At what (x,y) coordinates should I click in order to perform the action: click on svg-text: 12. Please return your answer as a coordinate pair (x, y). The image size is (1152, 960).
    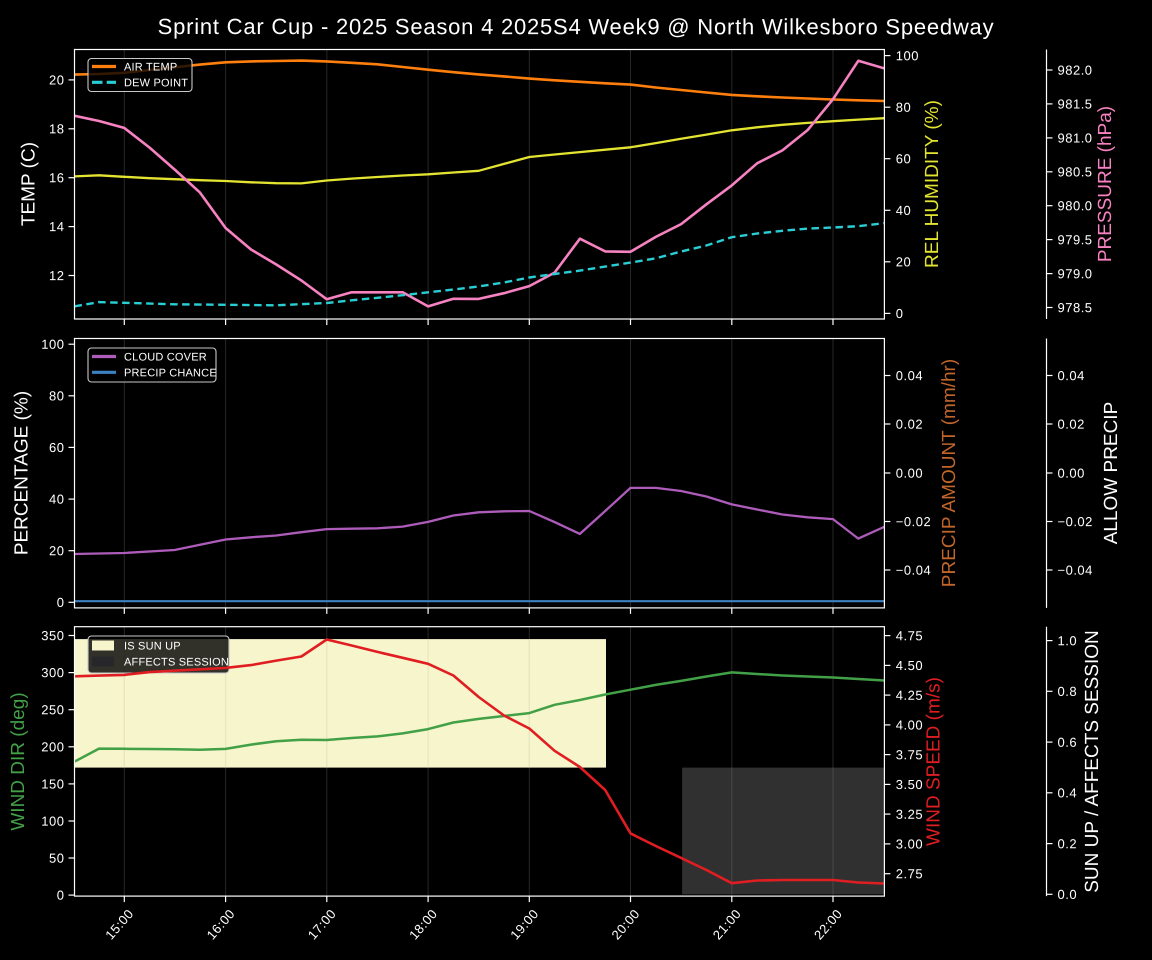
    Looking at the image, I should click on (56, 275).